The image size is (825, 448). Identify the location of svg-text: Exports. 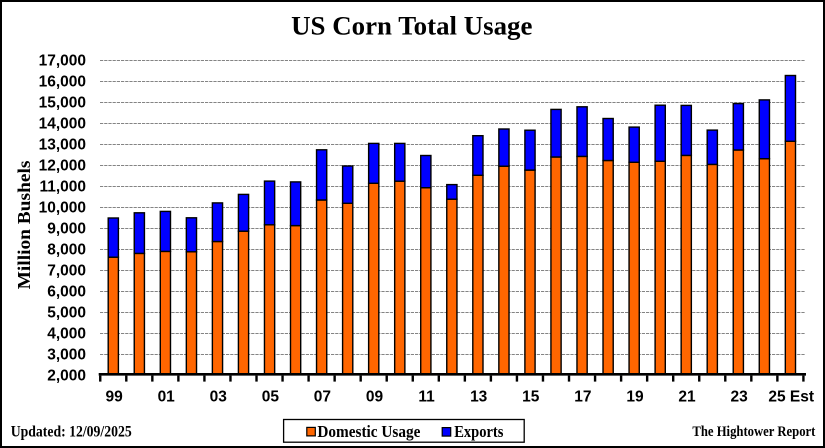
(479, 431).